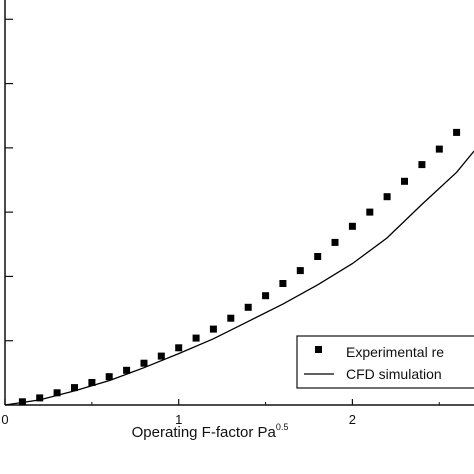 The image size is (474, 474). Describe the element at coordinates (318, 349) in the screenshot. I see `legend-marker-experimental` at that location.